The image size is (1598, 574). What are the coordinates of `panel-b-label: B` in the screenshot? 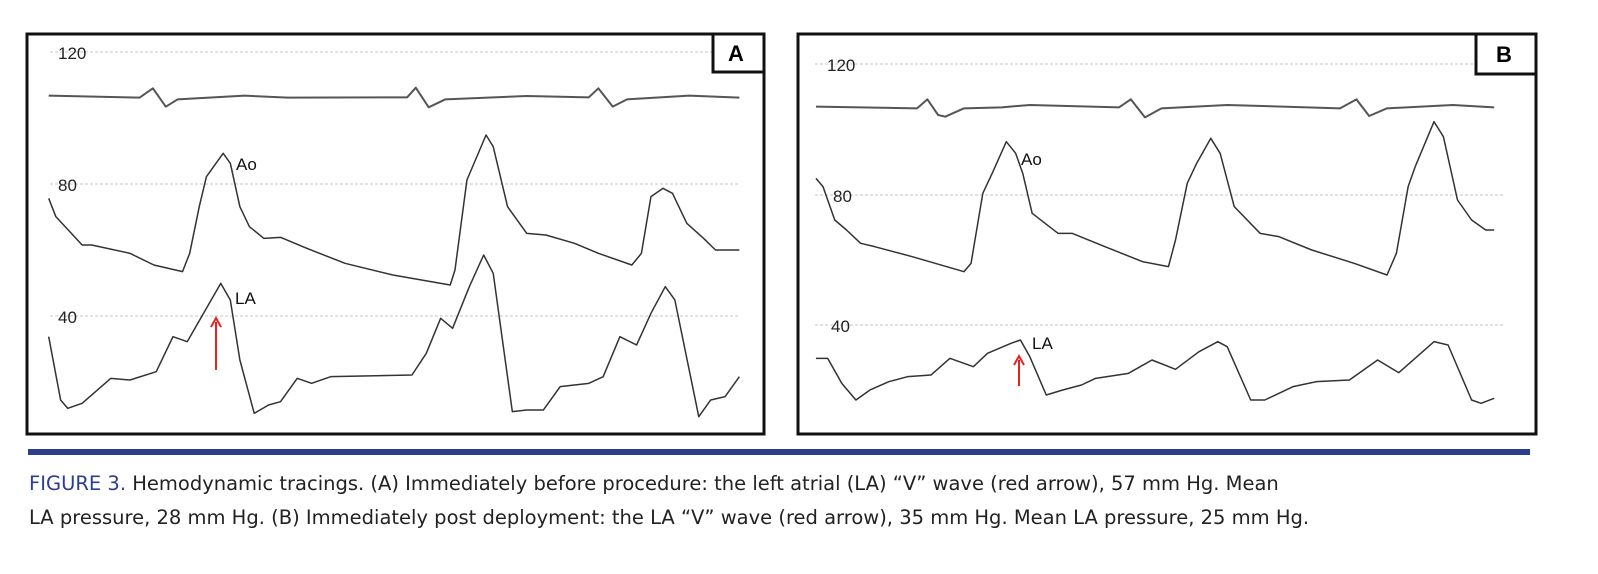 It's located at (1504, 54).